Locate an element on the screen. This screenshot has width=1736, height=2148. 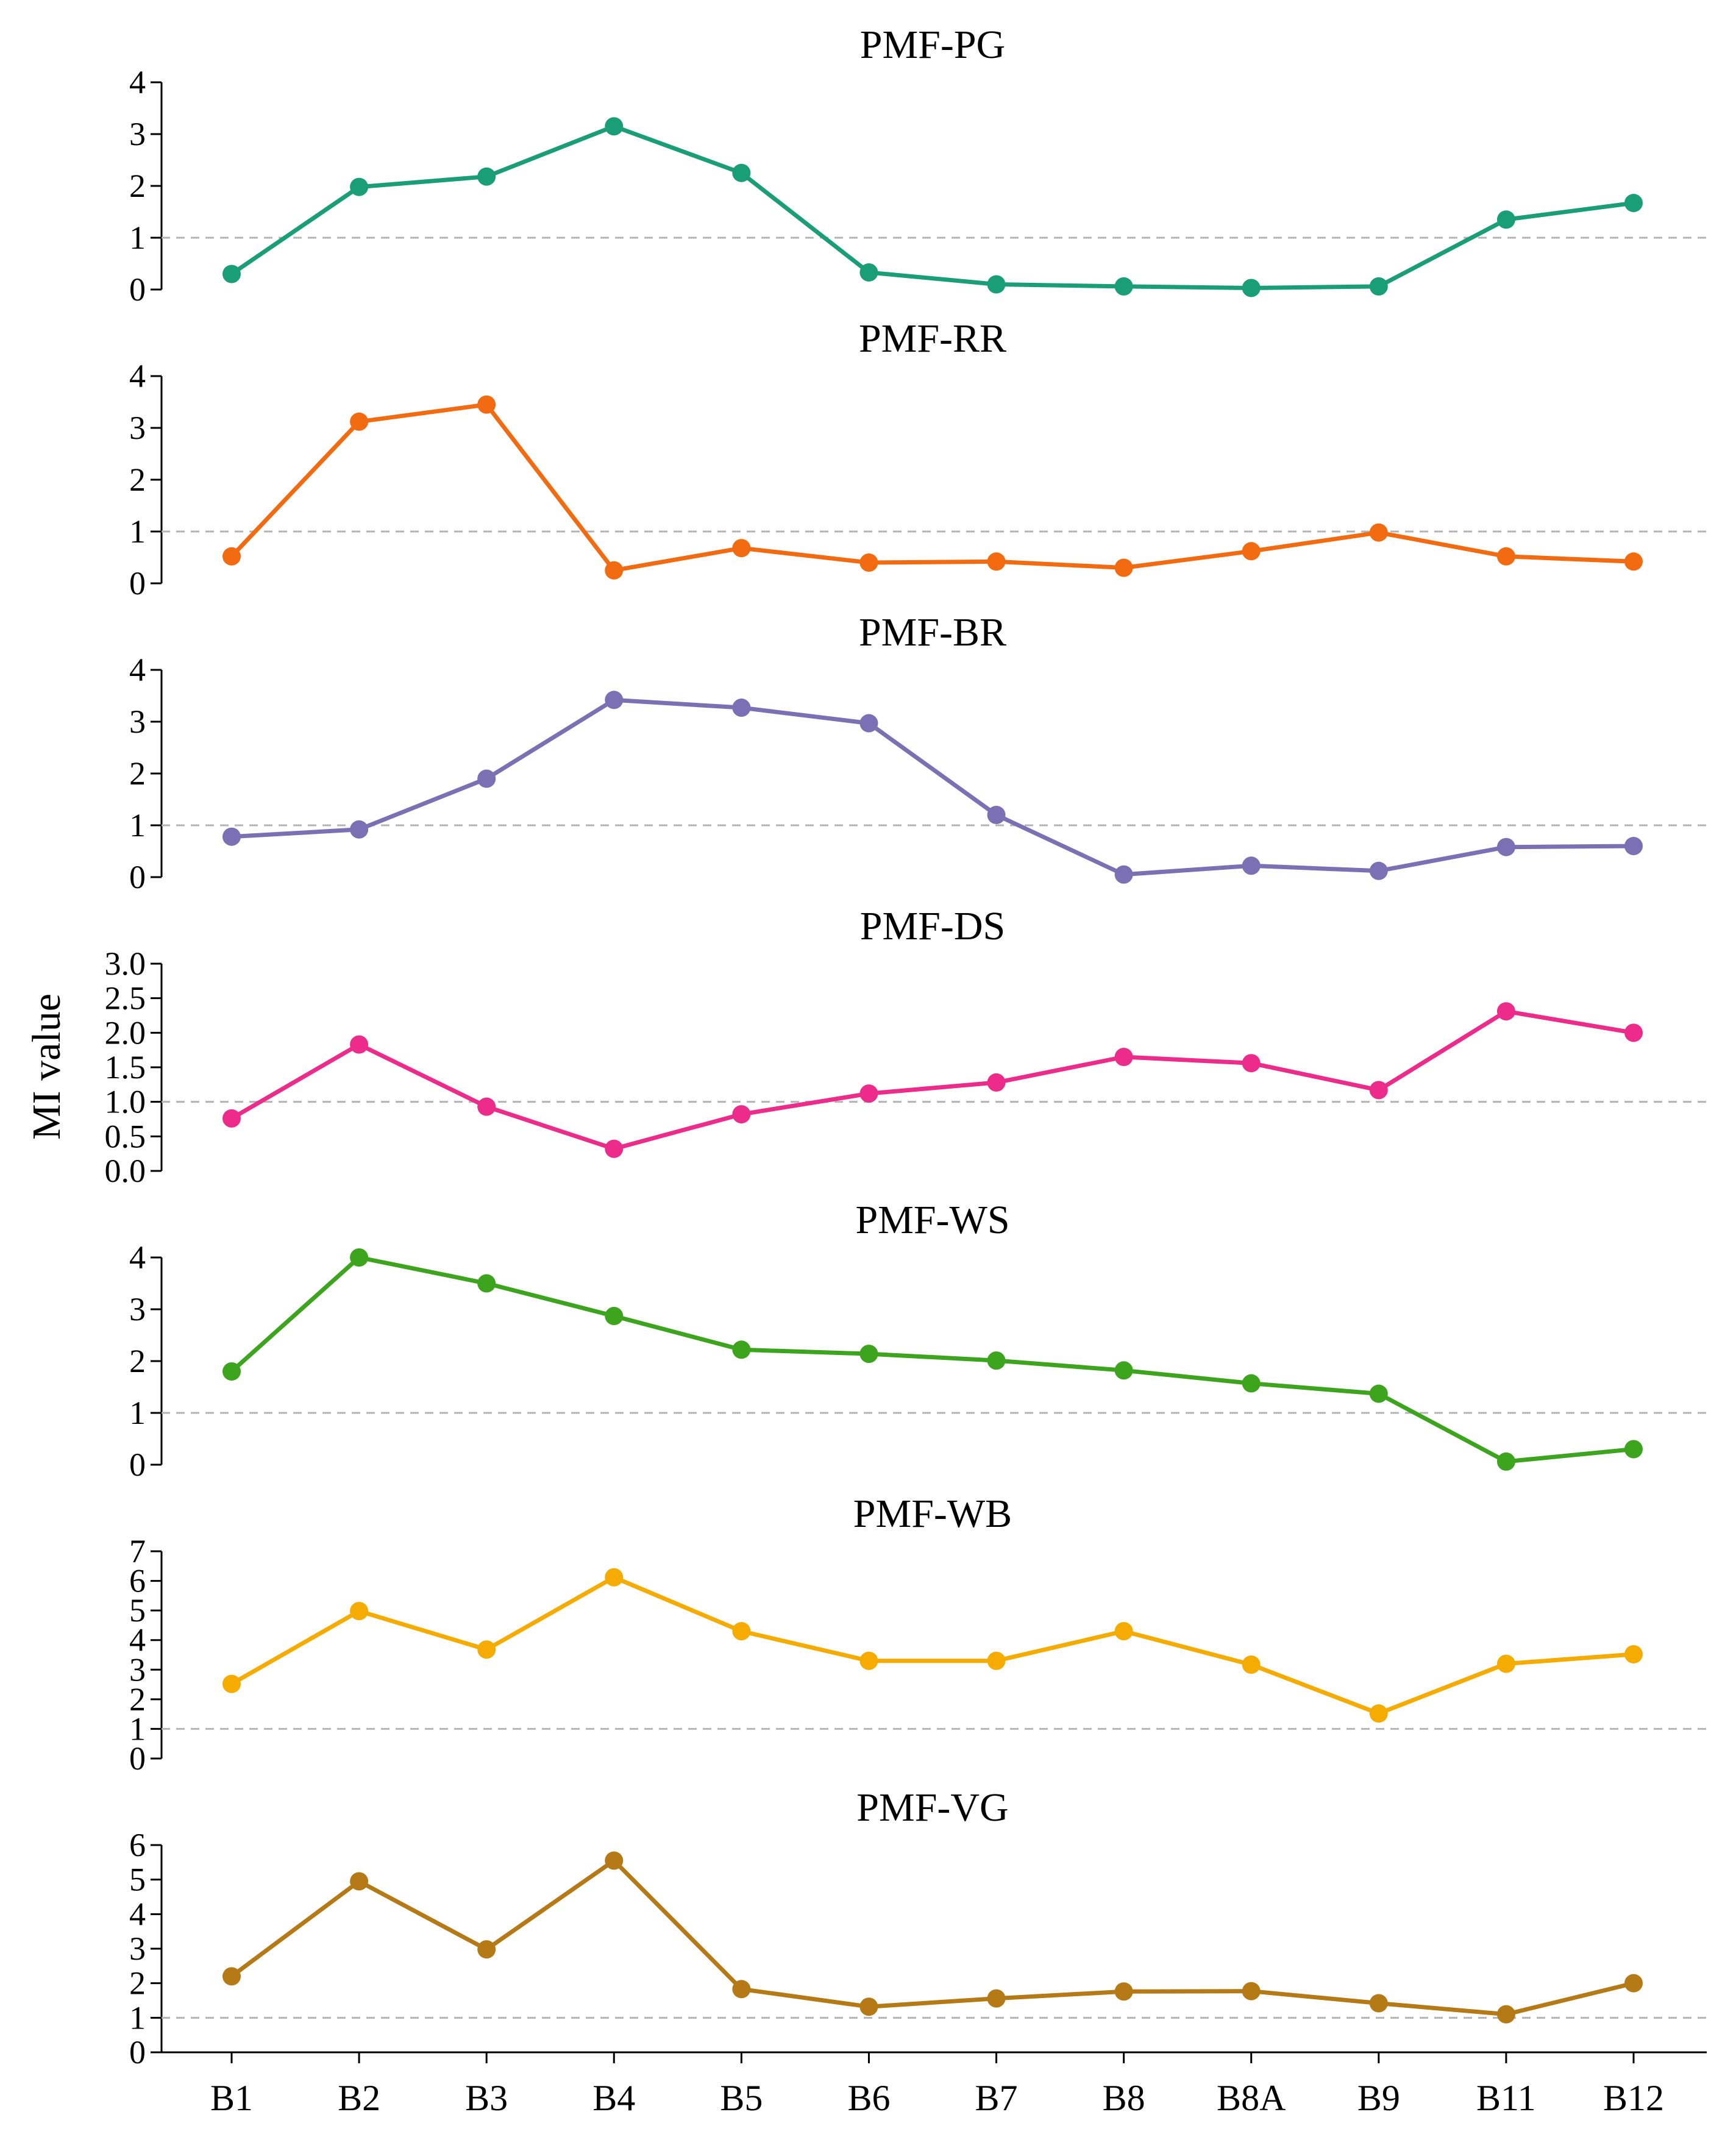
panel-pmf-ds: PMF-DS 0.00.51.01.52.02.53.0 is located at coordinates (906, 1046).